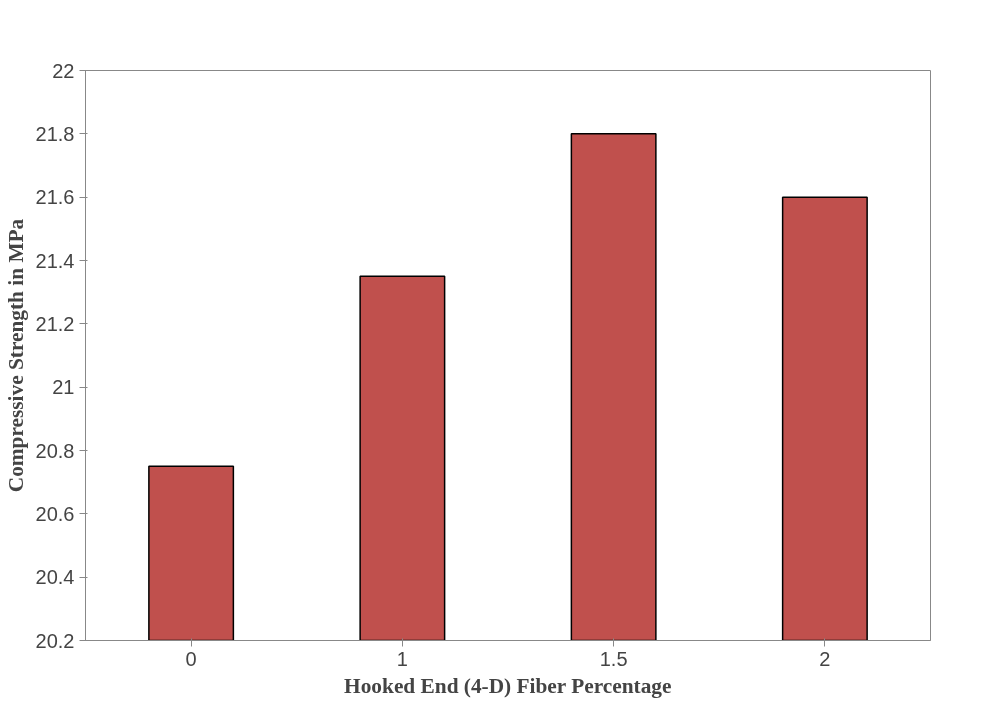 Image resolution: width=1001 pixels, height=708 pixels. Describe the element at coordinates (63, 387) in the screenshot. I see `y-tick-label: 21` at that location.